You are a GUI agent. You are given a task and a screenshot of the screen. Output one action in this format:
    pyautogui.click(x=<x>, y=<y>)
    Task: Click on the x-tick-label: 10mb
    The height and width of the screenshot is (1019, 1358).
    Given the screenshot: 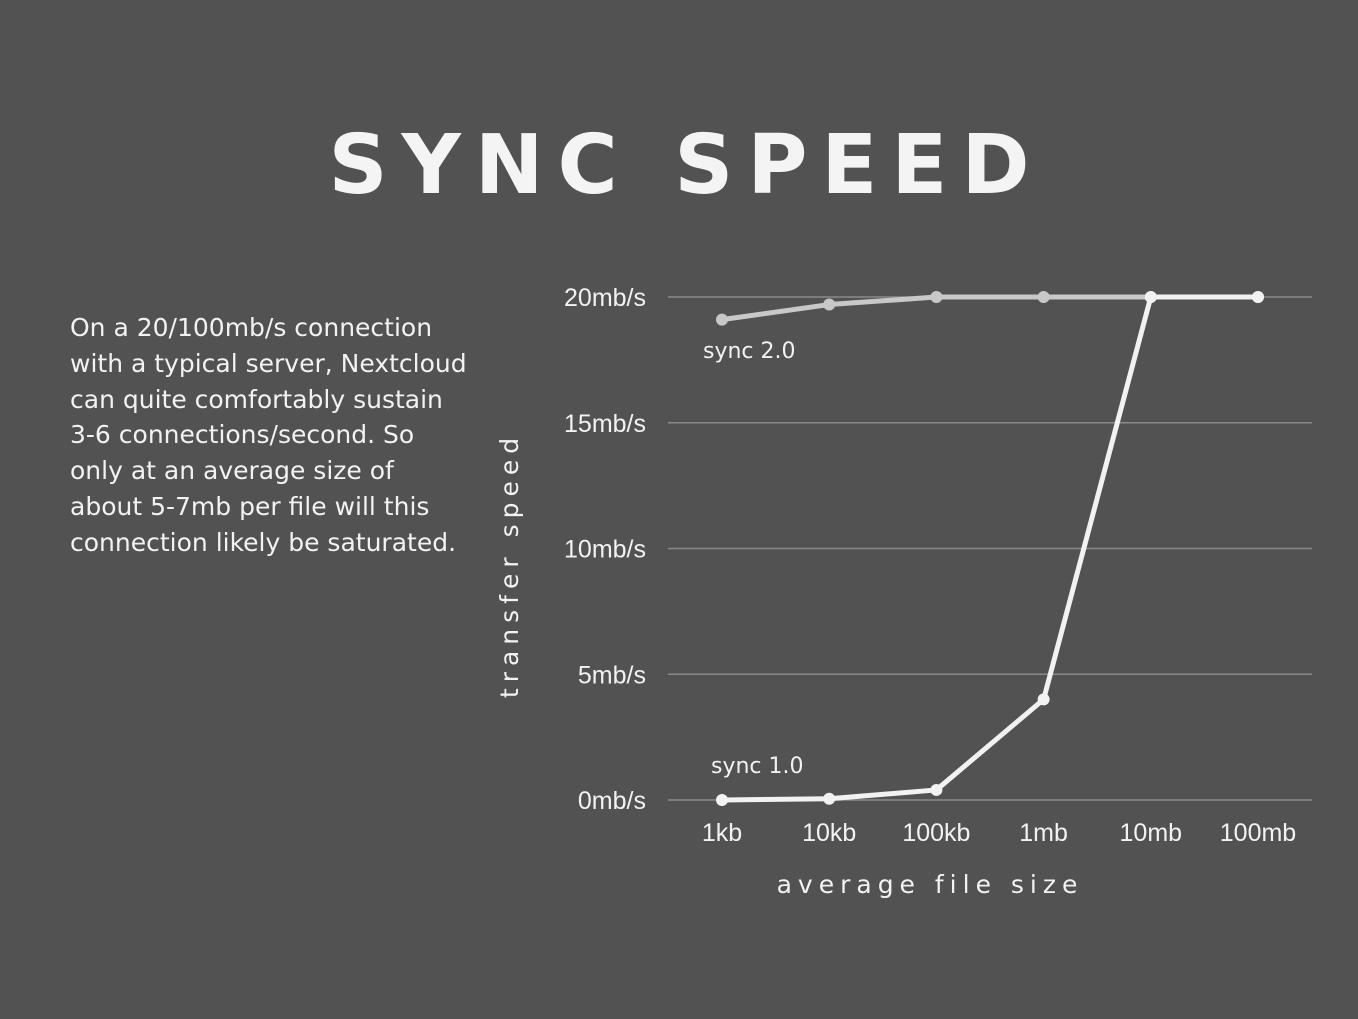 What is the action you would take?
    pyautogui.click(x=1151, y=833)
    